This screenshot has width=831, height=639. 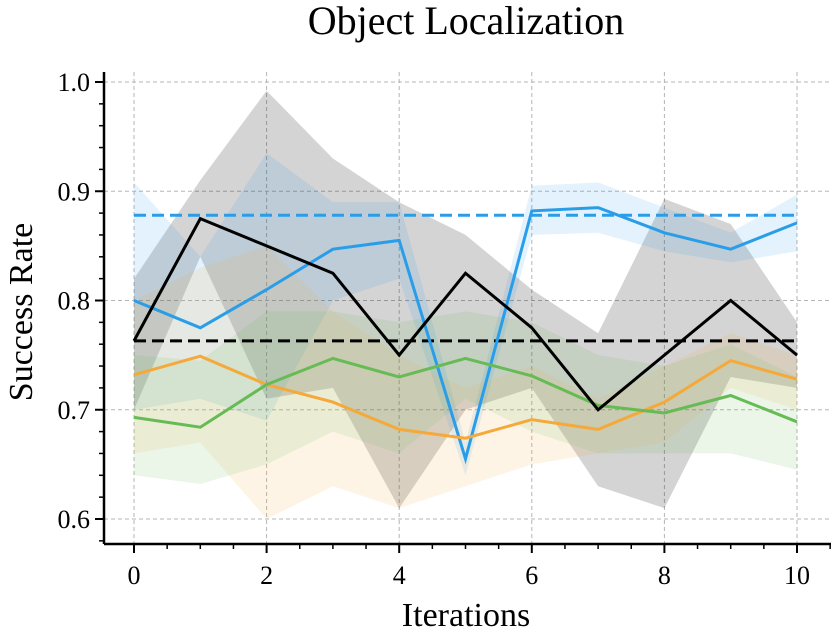 I want to click on x-tick-label-0: 0, so click(x=134, y=575).